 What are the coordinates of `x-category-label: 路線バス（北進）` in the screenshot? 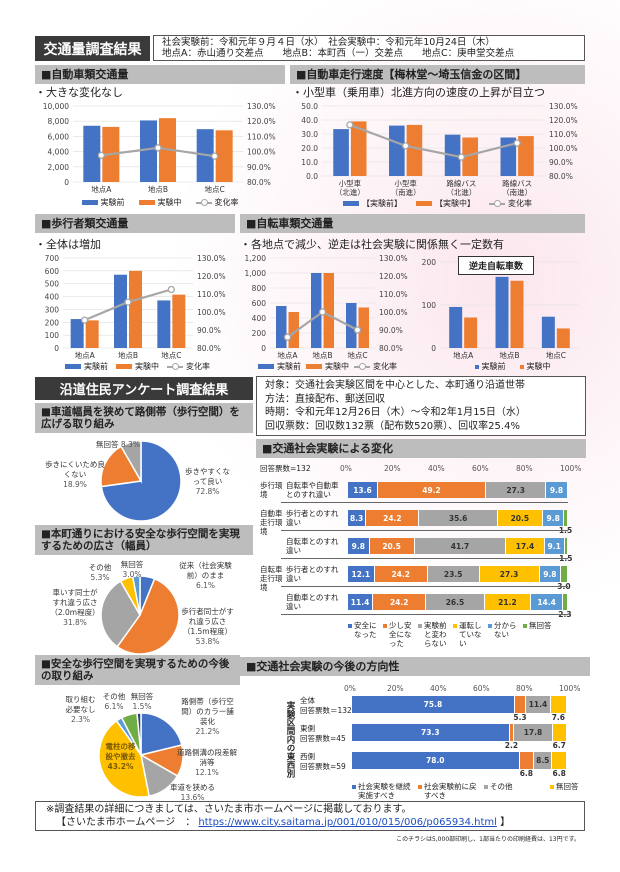 It's located at (461, 187).